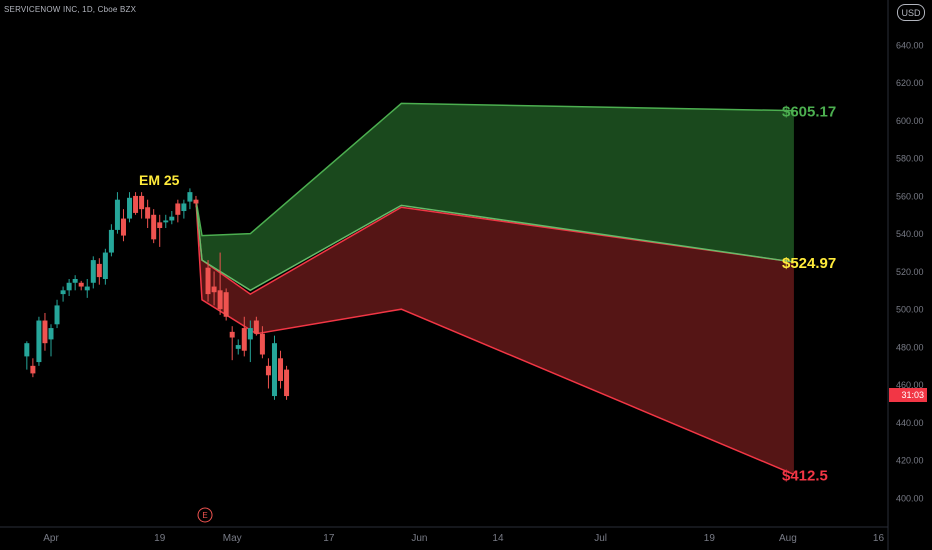  Describe the element at coordinates (910, 310) in the screenshot. I see `price-tick-label: 500.00` at that location.